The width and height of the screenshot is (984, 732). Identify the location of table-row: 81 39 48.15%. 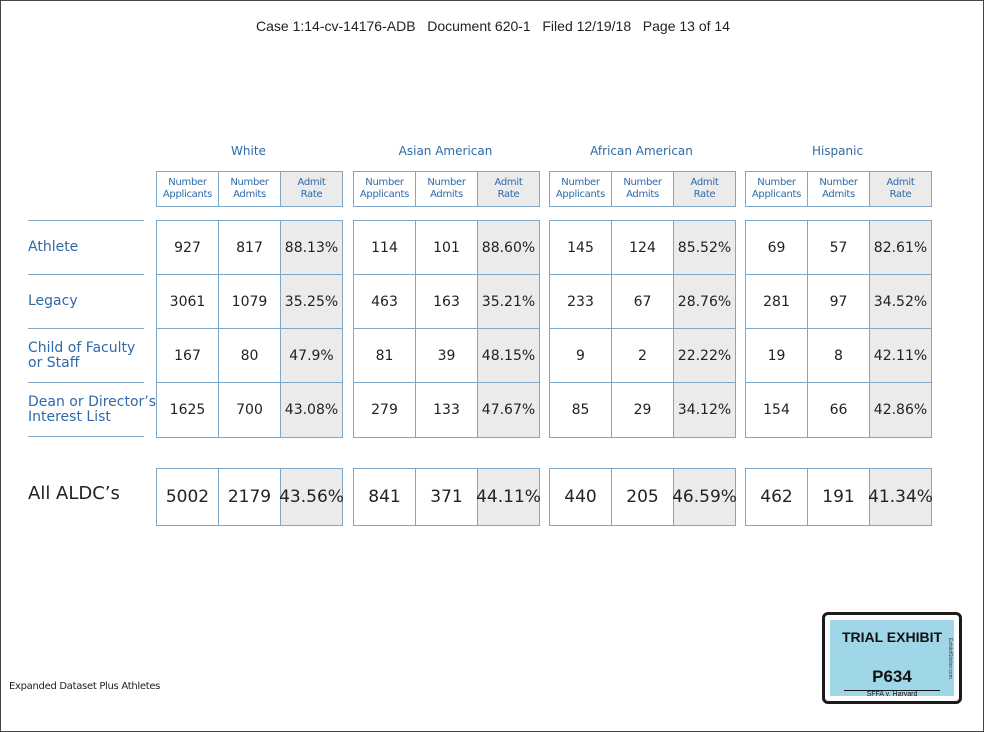
(446, 356).